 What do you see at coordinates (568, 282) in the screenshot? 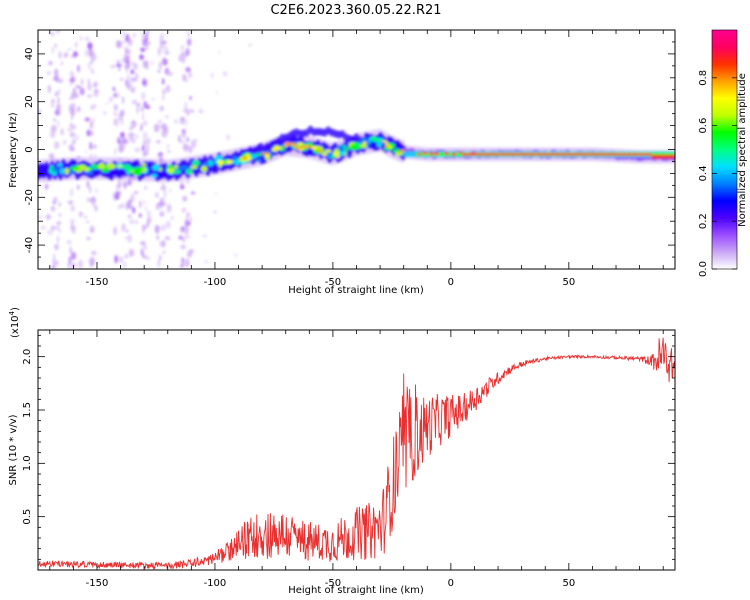
I see `spectrogram-x-tick-label: 50` at bounding box center [568, 282].